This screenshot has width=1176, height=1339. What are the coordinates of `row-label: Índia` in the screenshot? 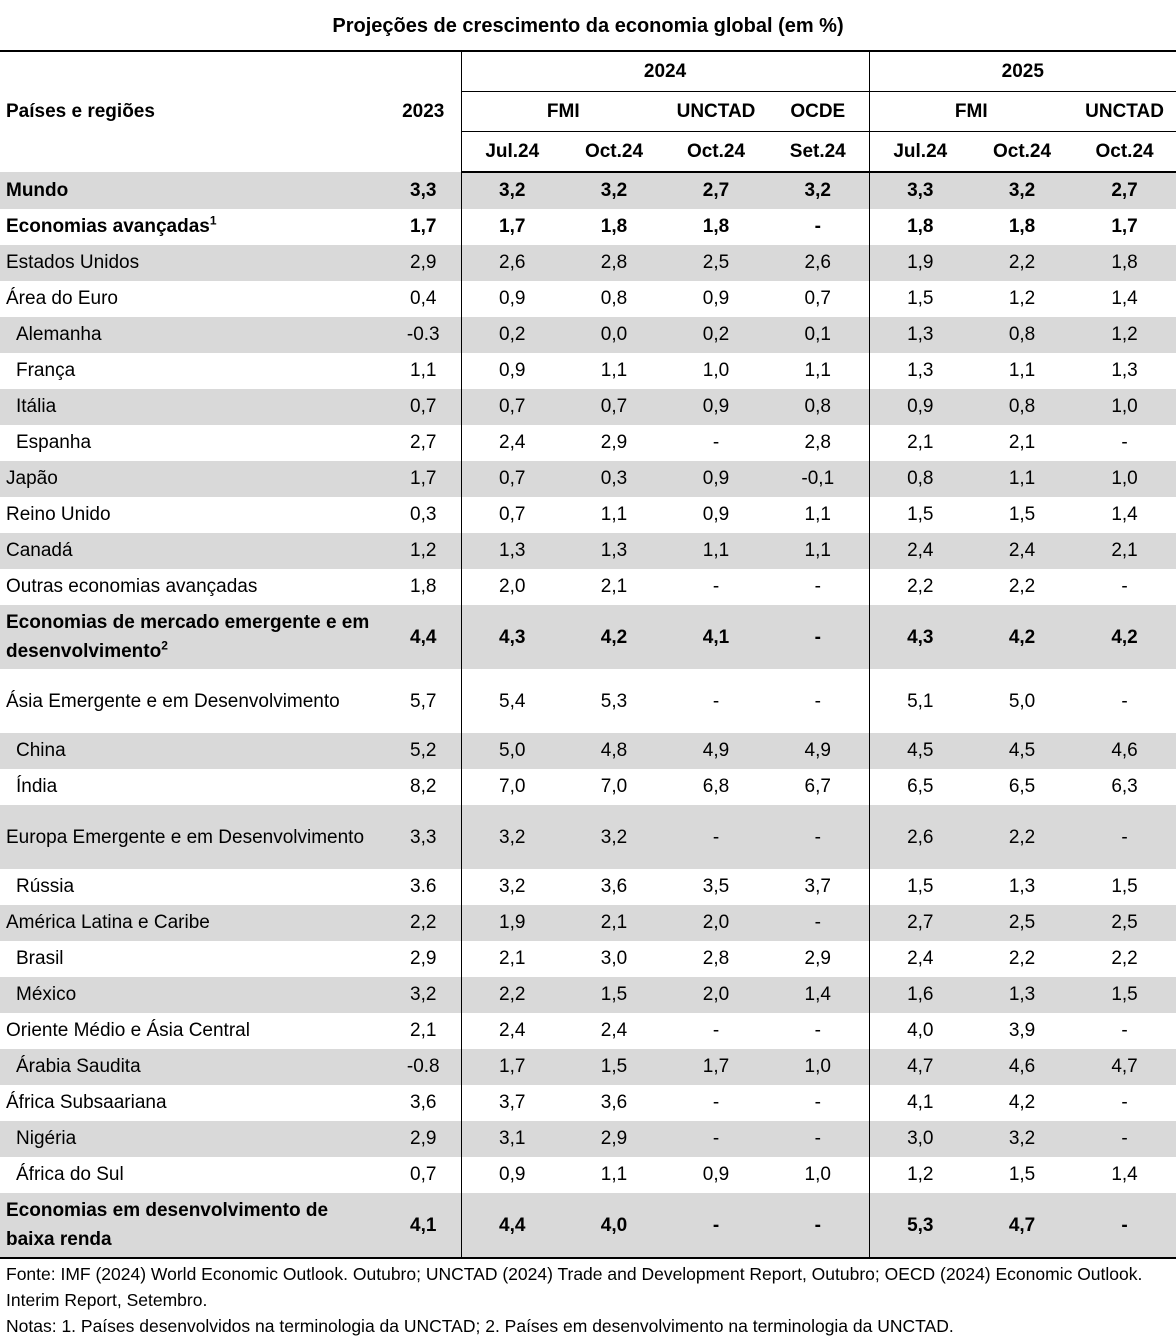 It's located at (193, 787).